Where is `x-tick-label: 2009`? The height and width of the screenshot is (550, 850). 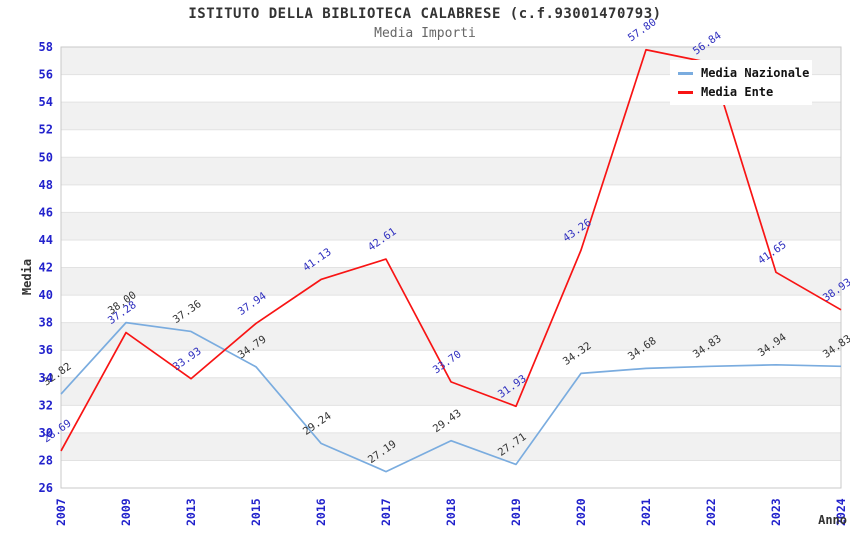
x-tick-label: 2009 is located at coordinates (126, 512).